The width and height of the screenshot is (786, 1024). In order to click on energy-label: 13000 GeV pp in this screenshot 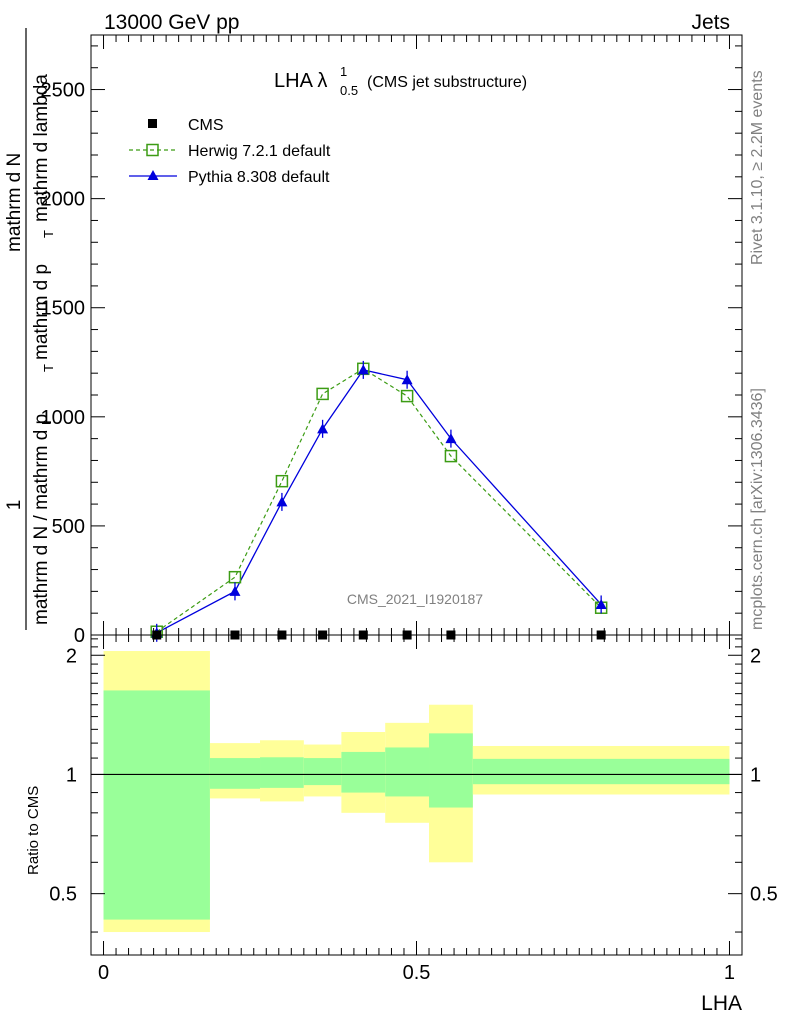, I will do `click(171, 22)`.